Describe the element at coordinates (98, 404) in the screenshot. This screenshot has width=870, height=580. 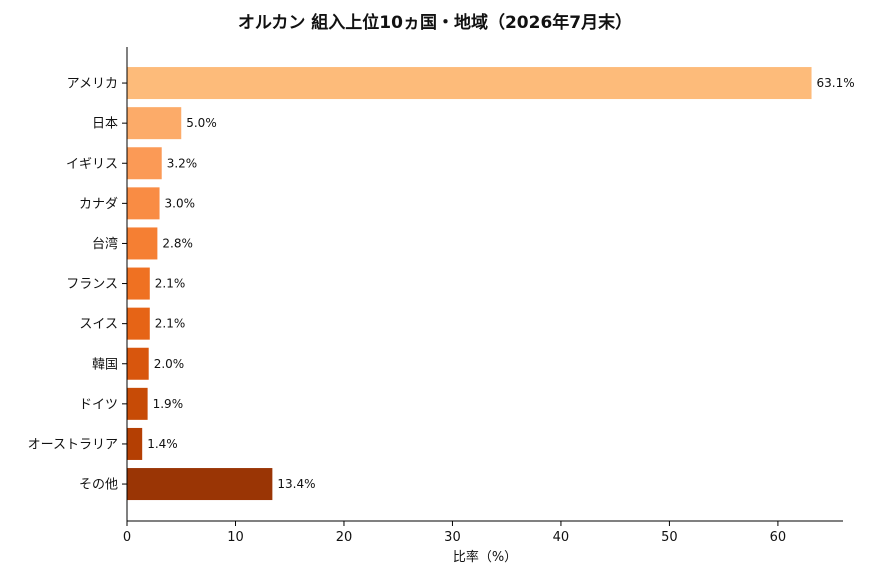
I see `category-label: ドイツ` at that location.